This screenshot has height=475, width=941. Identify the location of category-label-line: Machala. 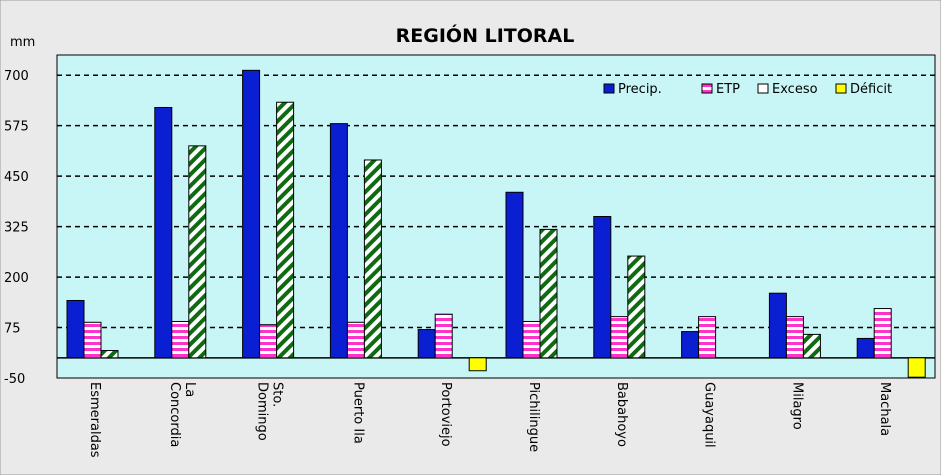
(884, 409).